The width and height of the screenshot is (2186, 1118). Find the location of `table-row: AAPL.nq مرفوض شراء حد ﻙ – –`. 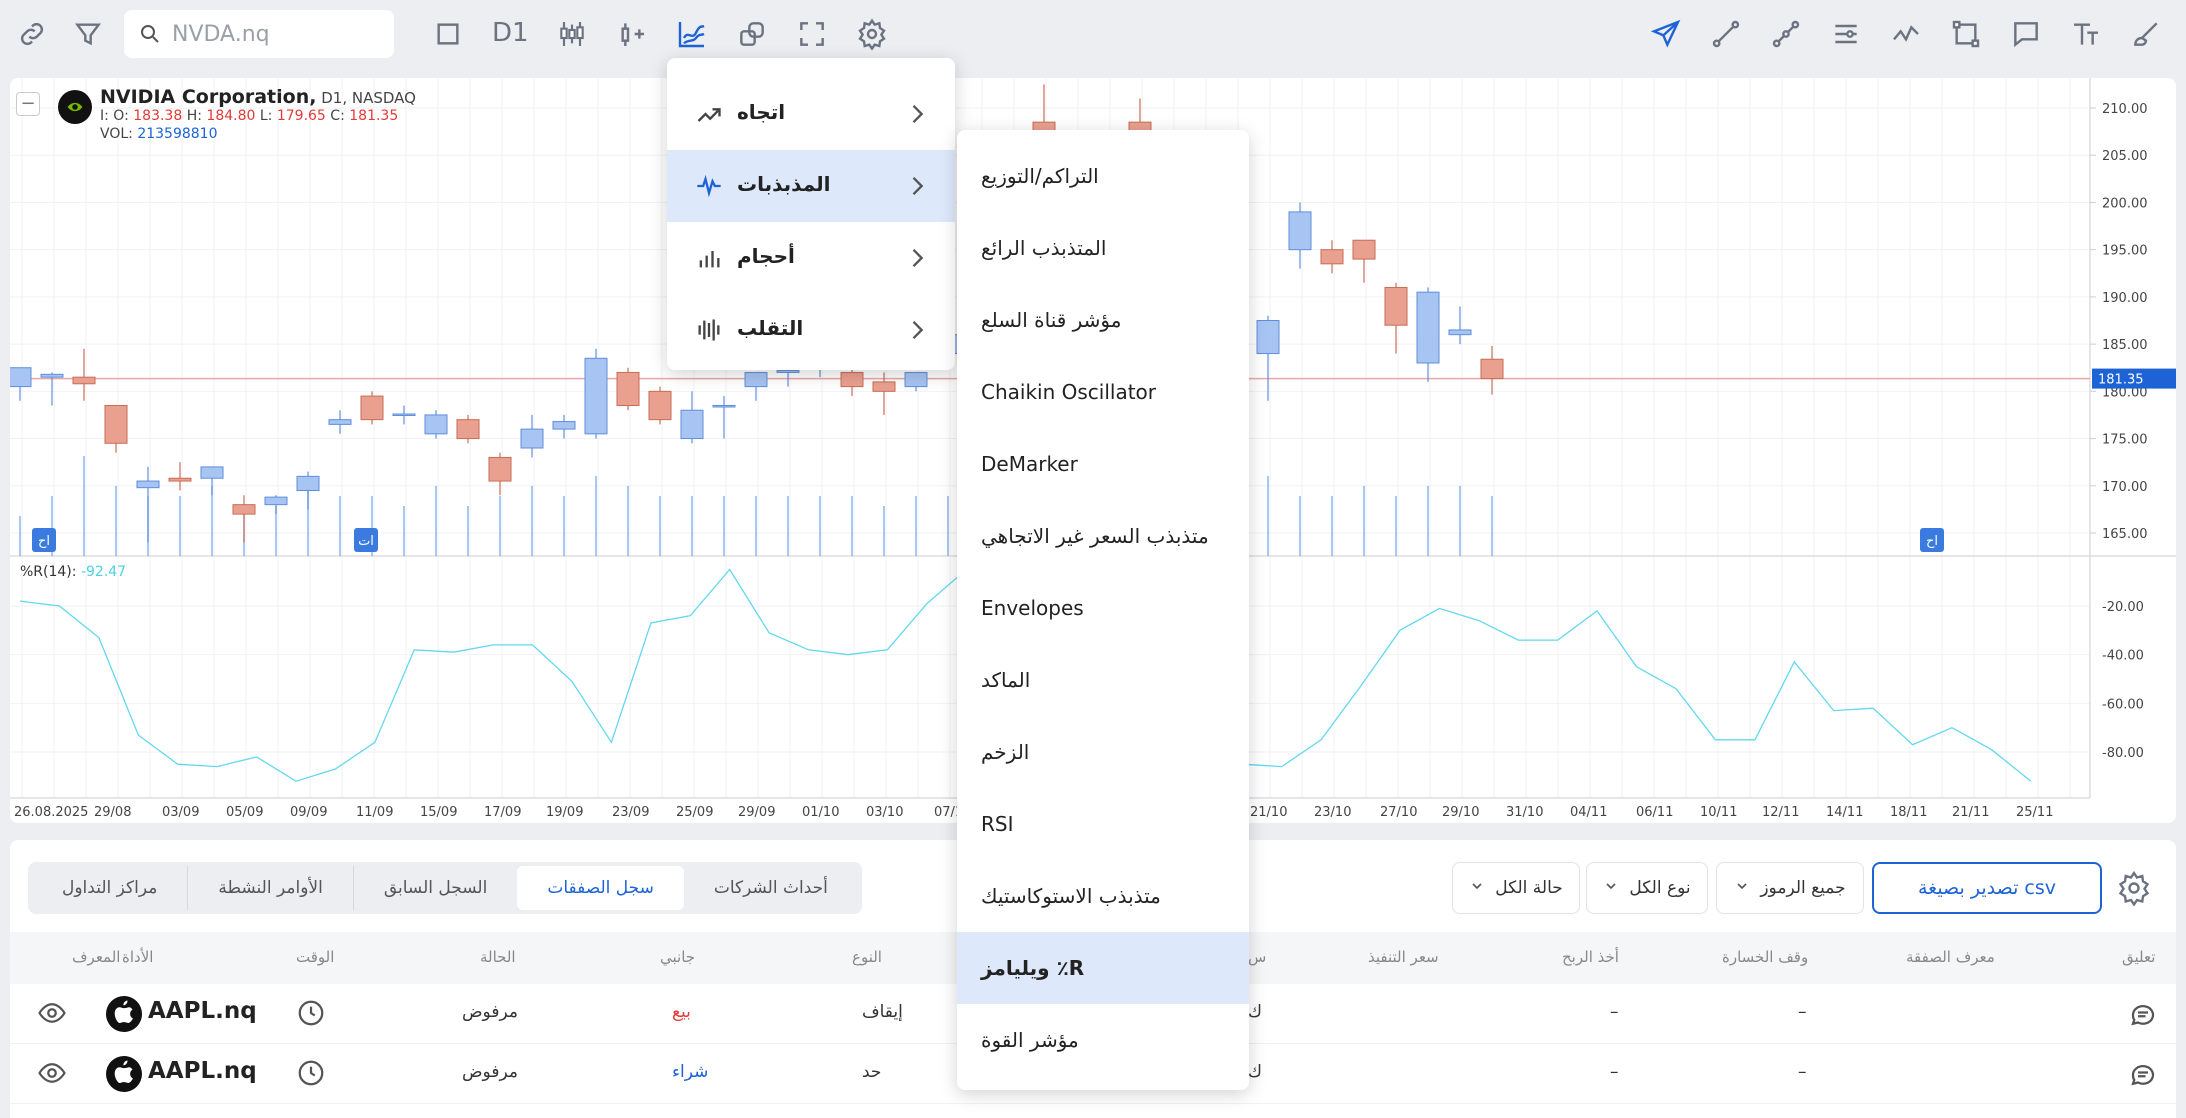

table-row: AAPL.nq مرفوض شراء حد ﻙ – – is located at coordinates (1093, 1074).